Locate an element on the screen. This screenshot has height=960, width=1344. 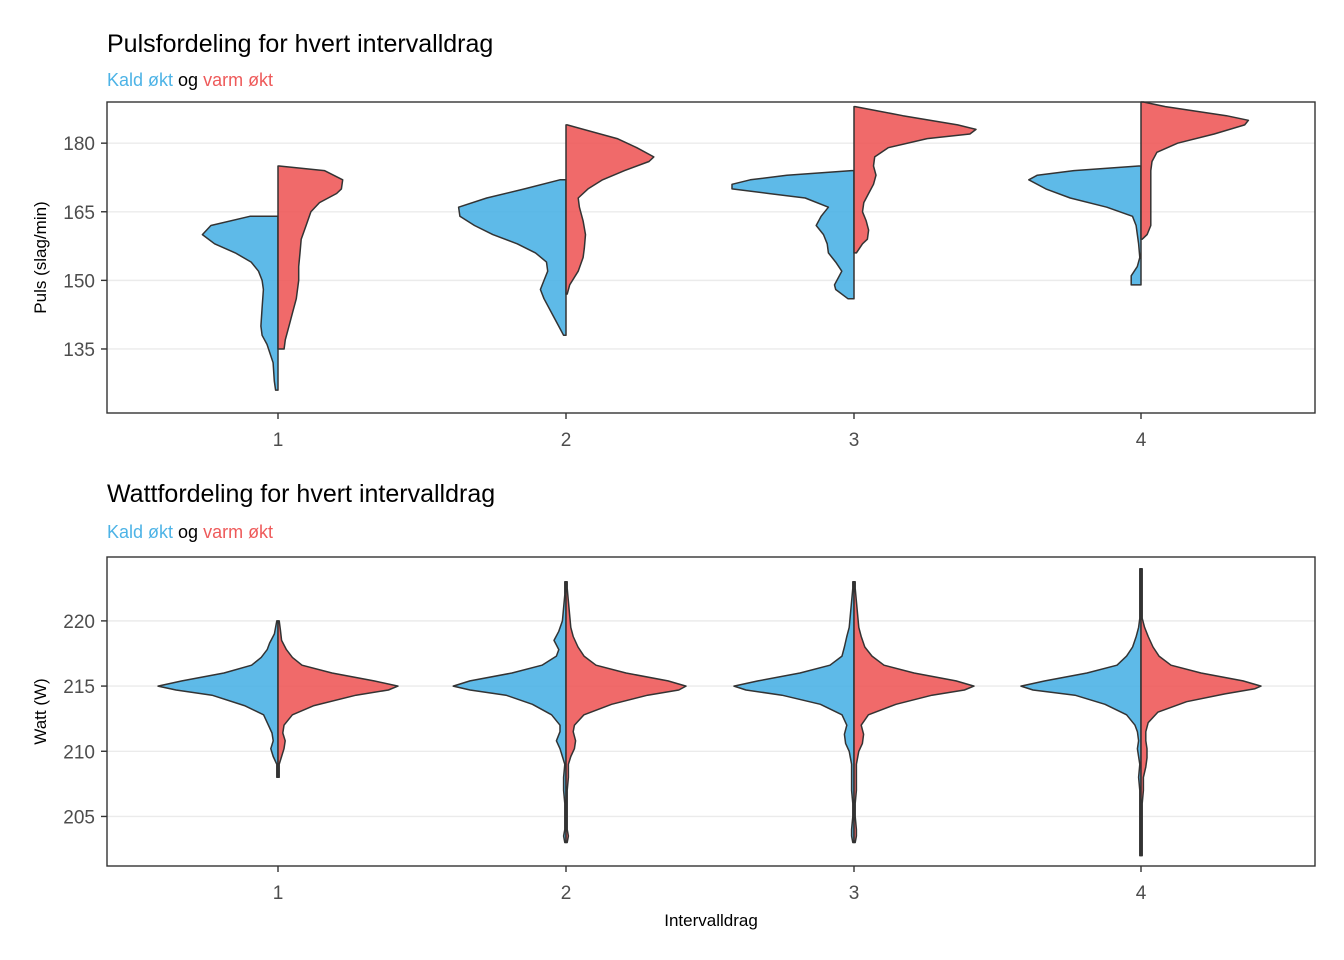
y-tick-label: 135 is located at coordinates (79, 350).